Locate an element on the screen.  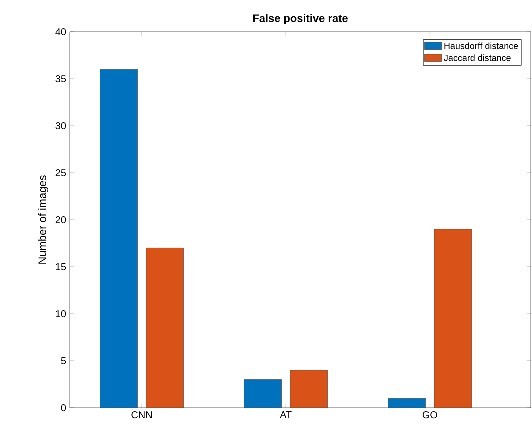
x-tick-label: GO is located at coordinates (430, 415).